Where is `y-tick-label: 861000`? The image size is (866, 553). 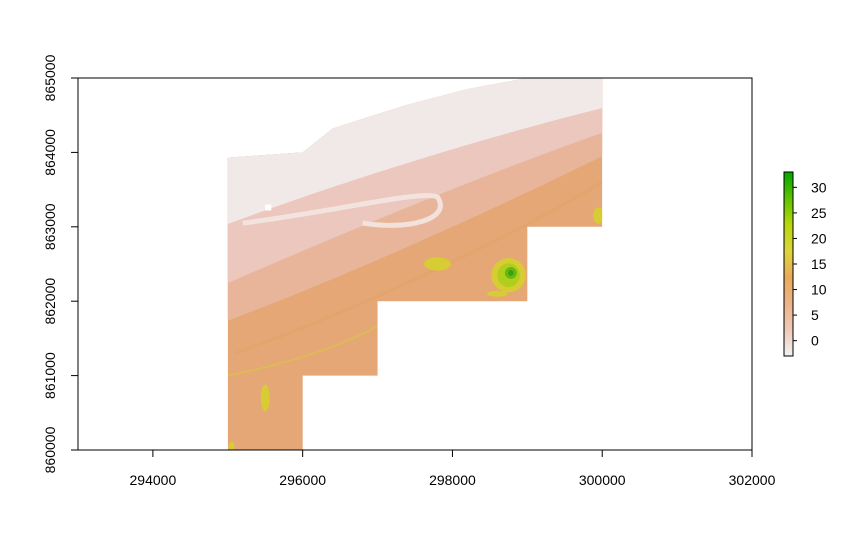
y-tick-label: 861000 is located at coordinates (50, 375).